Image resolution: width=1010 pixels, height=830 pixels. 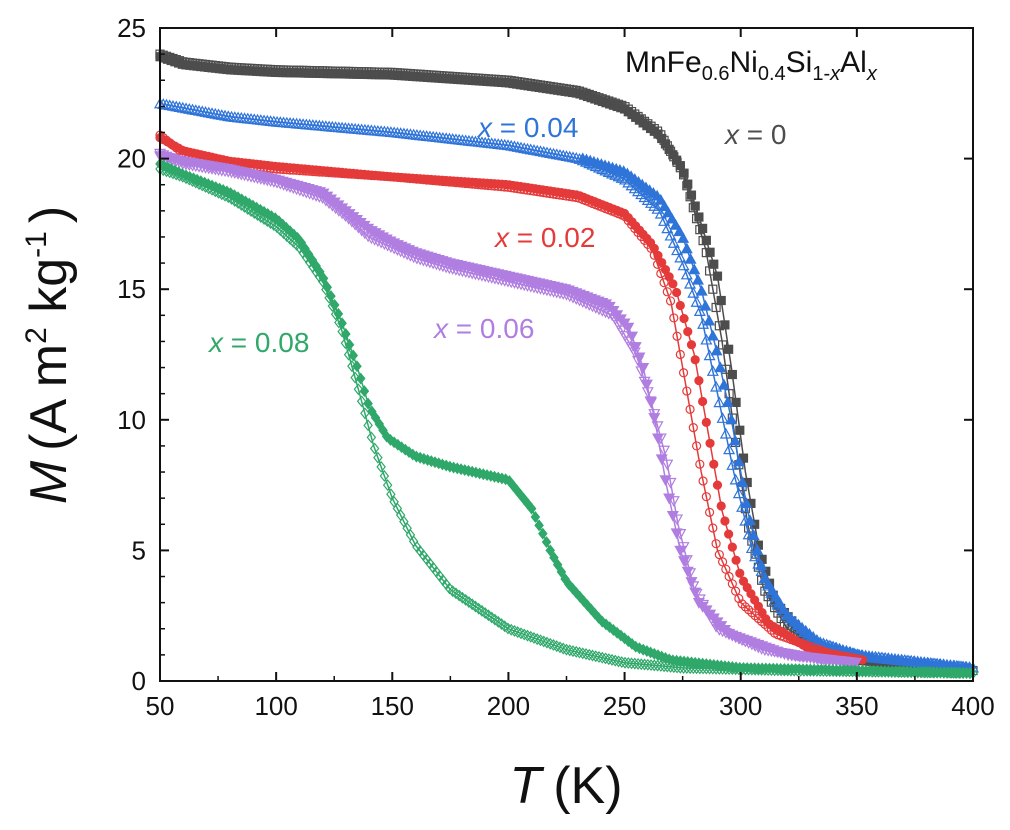 I want to click on y-tick-label: 10, so click(x=131, y=420).